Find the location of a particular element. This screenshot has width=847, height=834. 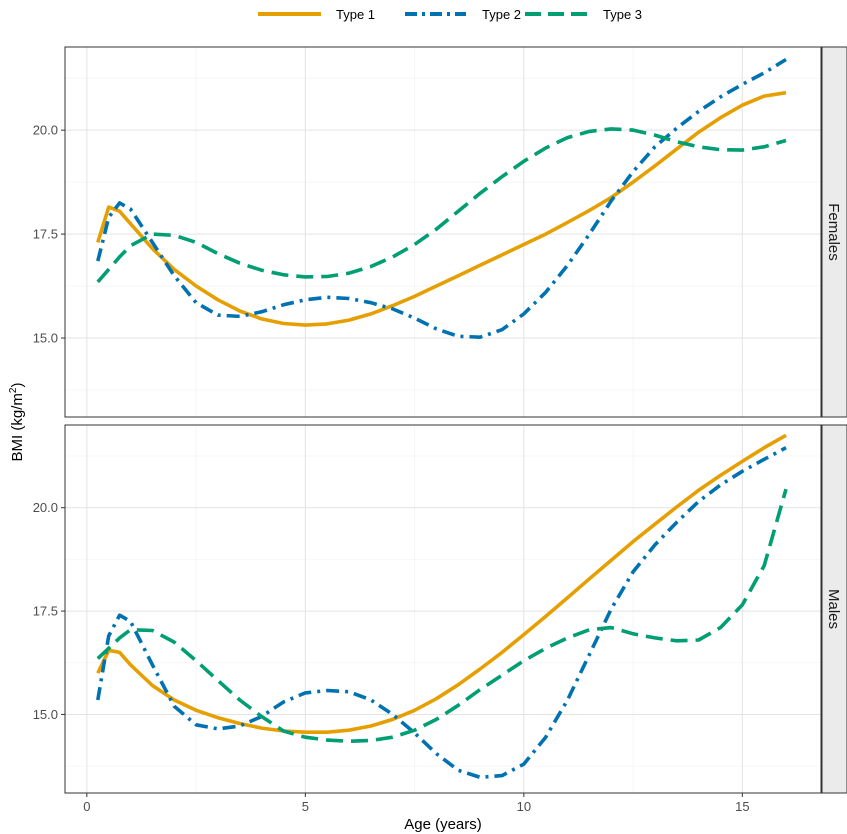

strip-females: Females is located at coordinates (834, 232).